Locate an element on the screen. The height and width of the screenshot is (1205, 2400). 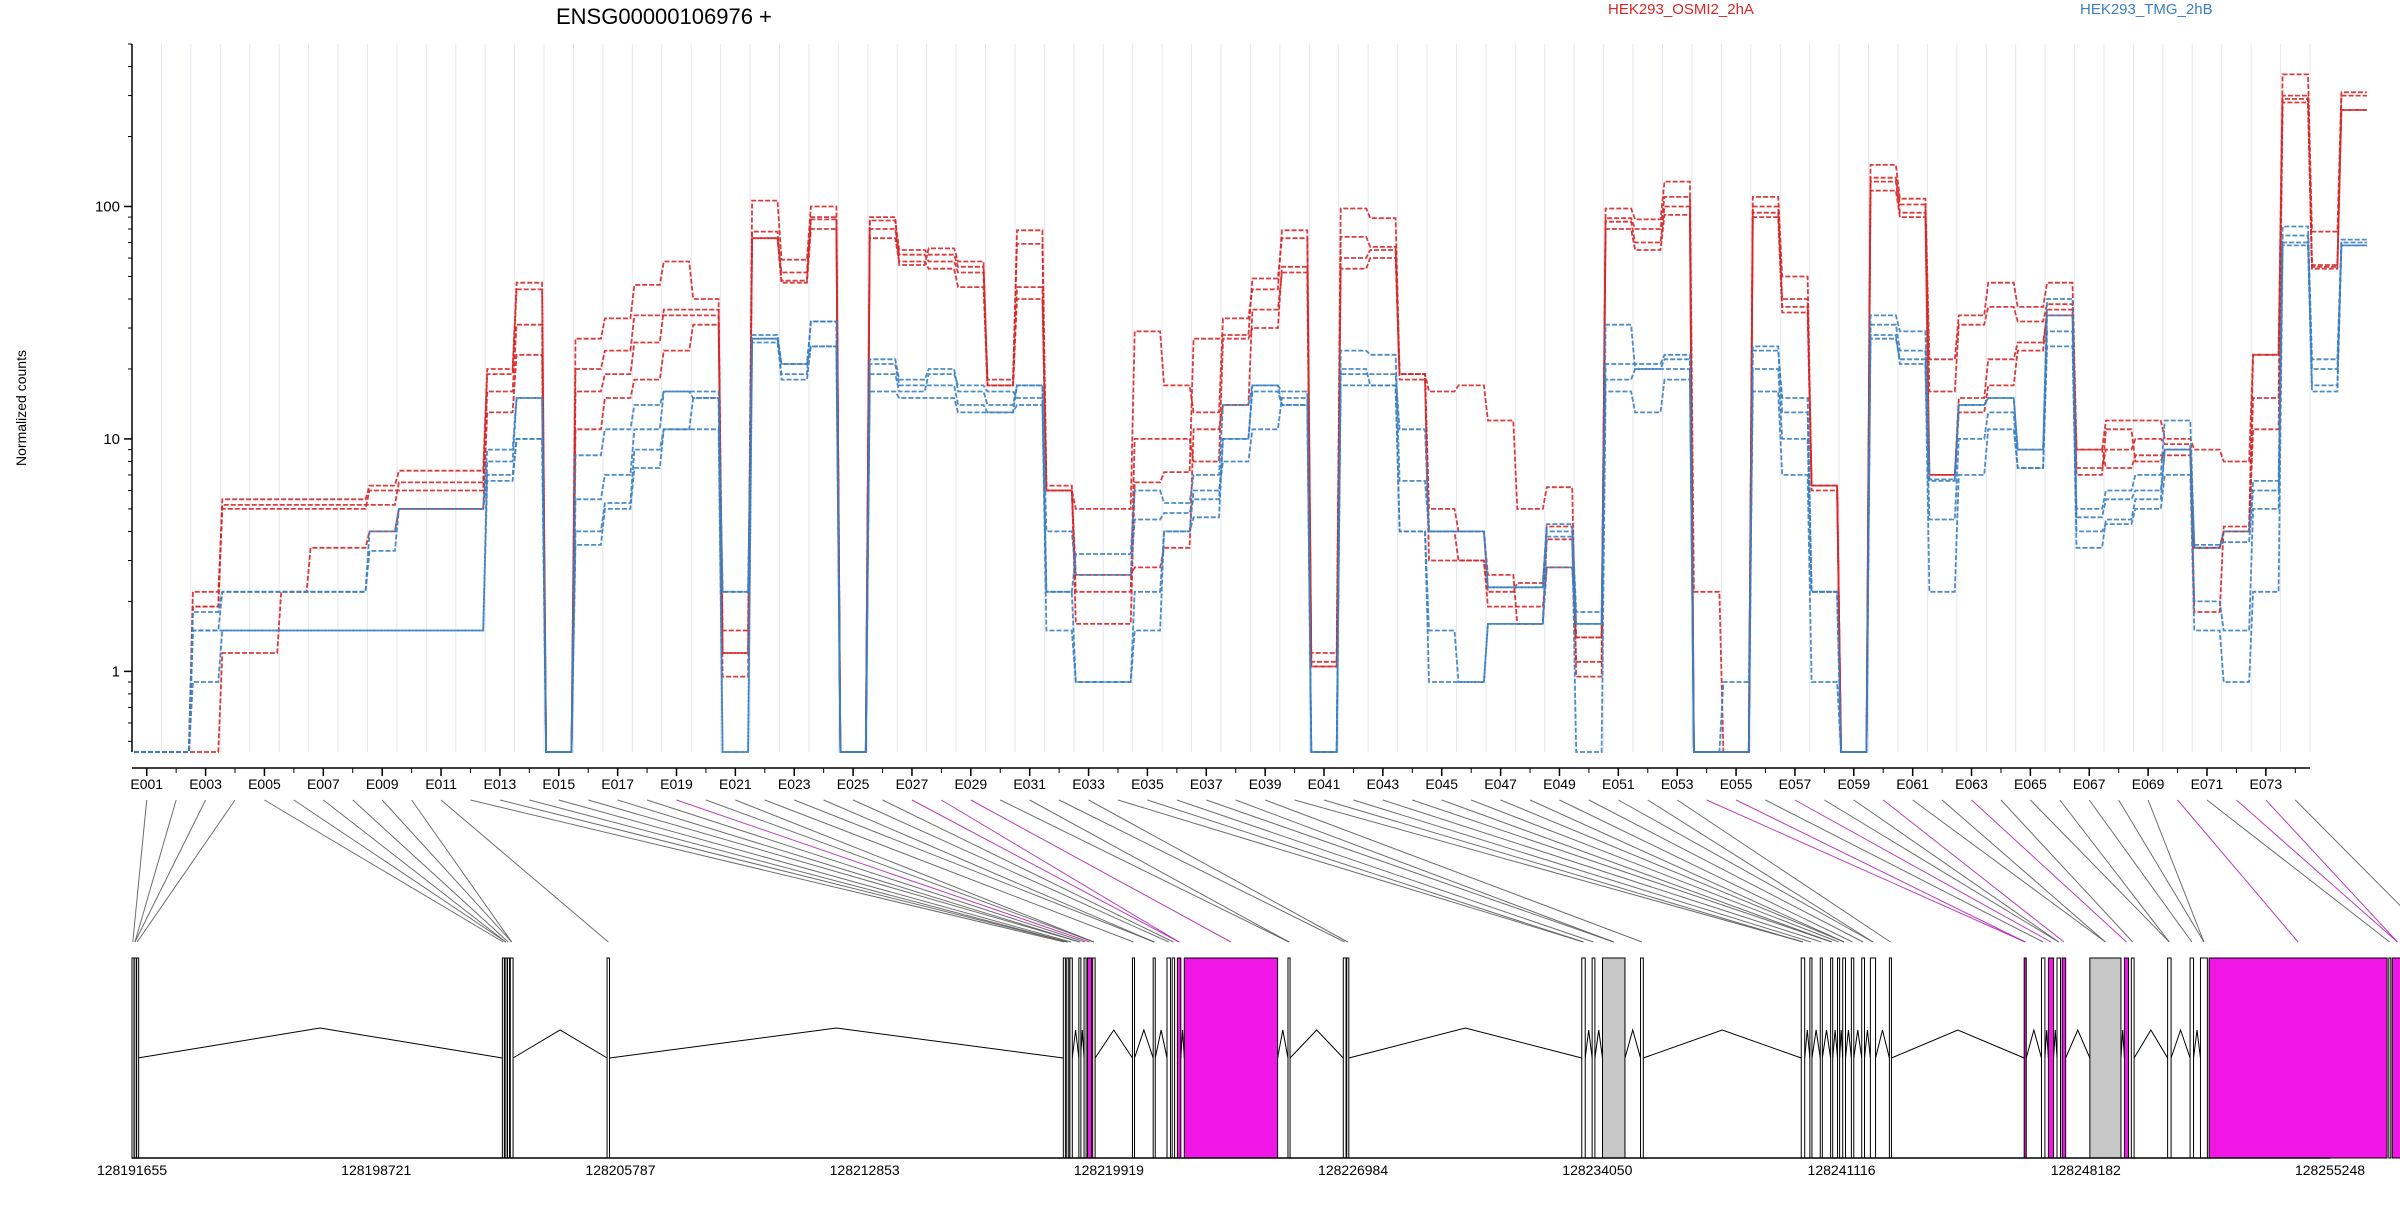
exon-connector-lines is located at coordinates (1266, 871).